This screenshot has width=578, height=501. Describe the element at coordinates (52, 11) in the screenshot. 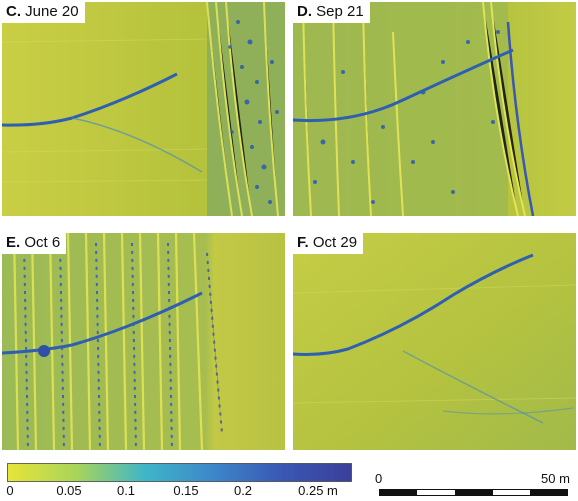

I see `panel-c-date: June 20` at that location.